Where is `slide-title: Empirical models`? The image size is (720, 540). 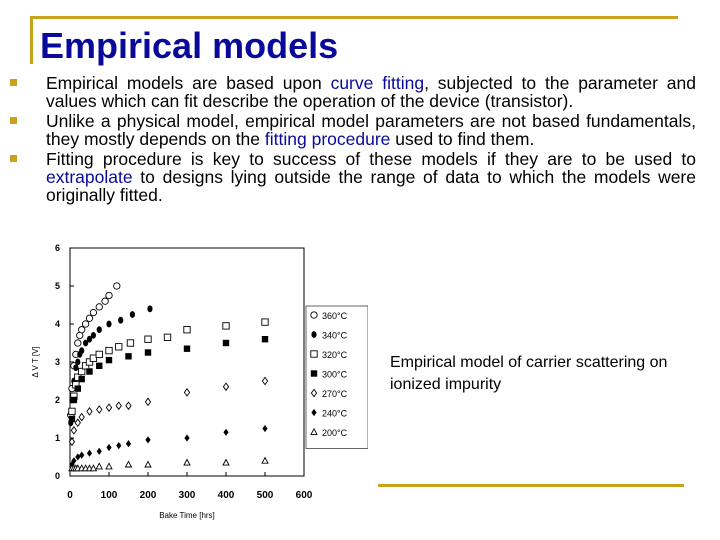
slide-title: Empirical models is located at coordinates (189, 45).